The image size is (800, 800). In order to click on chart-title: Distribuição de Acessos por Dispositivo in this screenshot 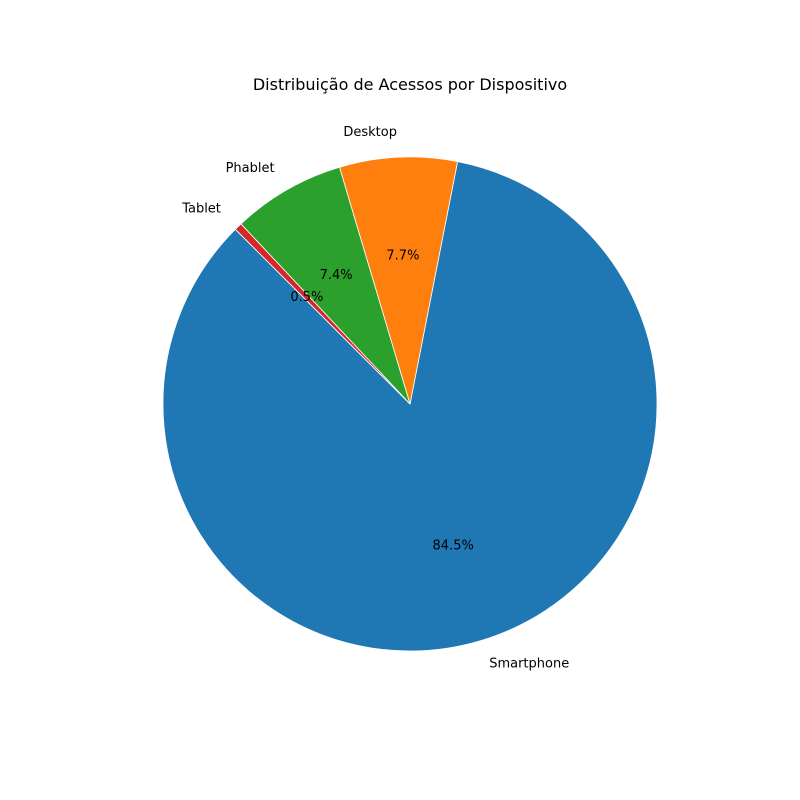, I will do `click(410, 84)`.